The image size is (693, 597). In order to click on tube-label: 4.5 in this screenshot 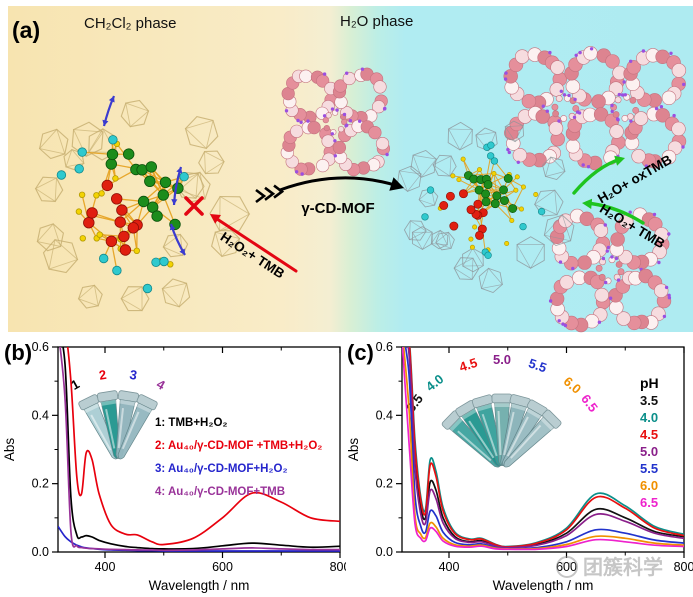, I will do `click(468, 365)`.